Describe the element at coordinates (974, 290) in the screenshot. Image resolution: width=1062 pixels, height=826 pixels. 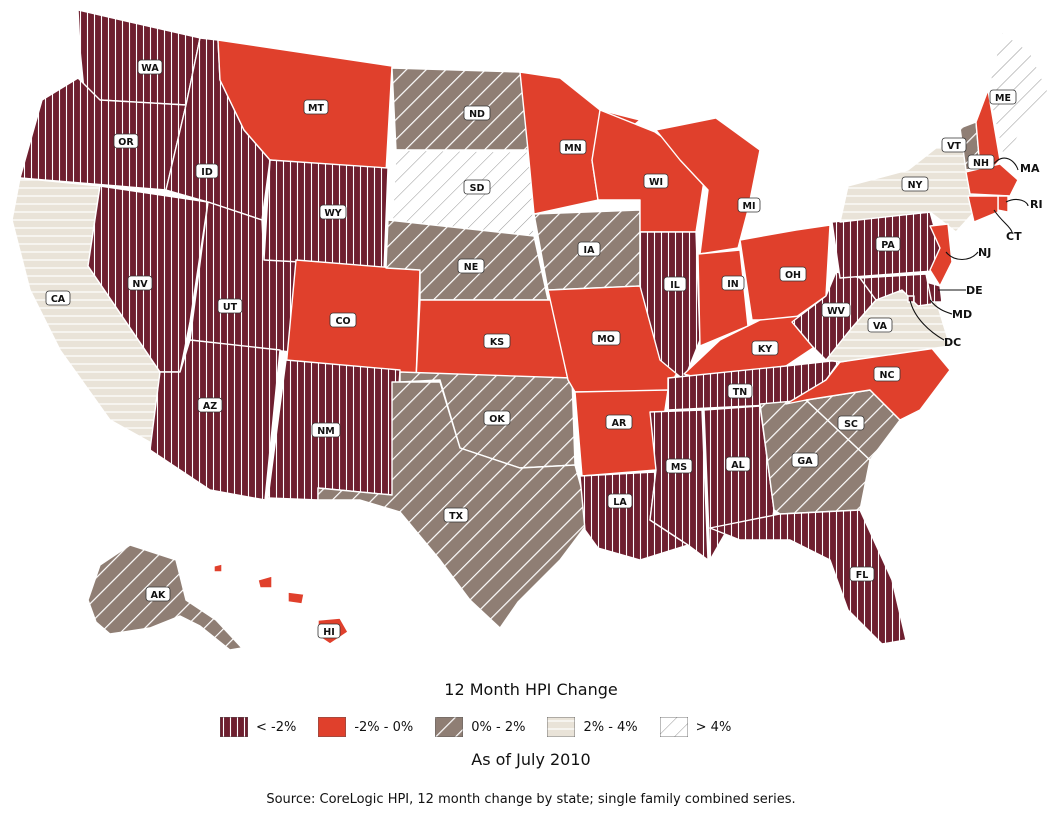
I see `state-label-DE: DE` at that location.